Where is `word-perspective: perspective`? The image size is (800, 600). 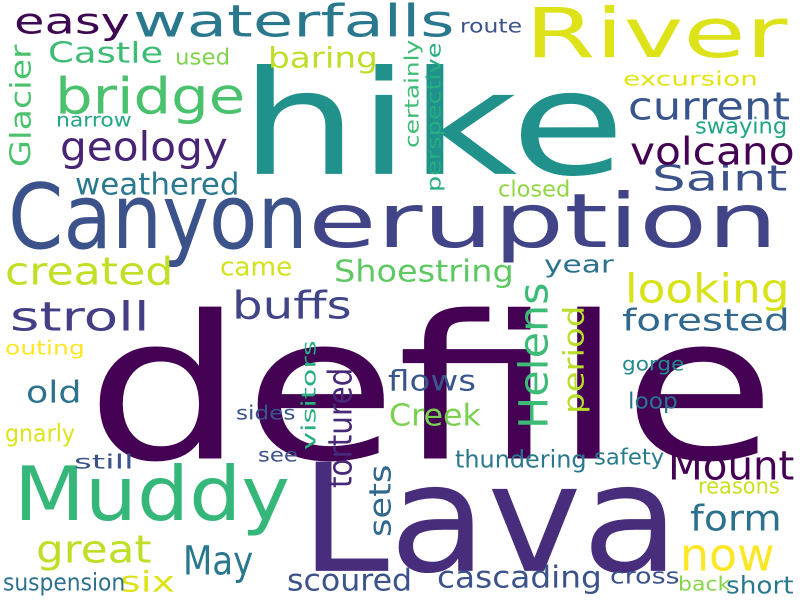 word-perspective: perspective is located at coordinates (434, 117).